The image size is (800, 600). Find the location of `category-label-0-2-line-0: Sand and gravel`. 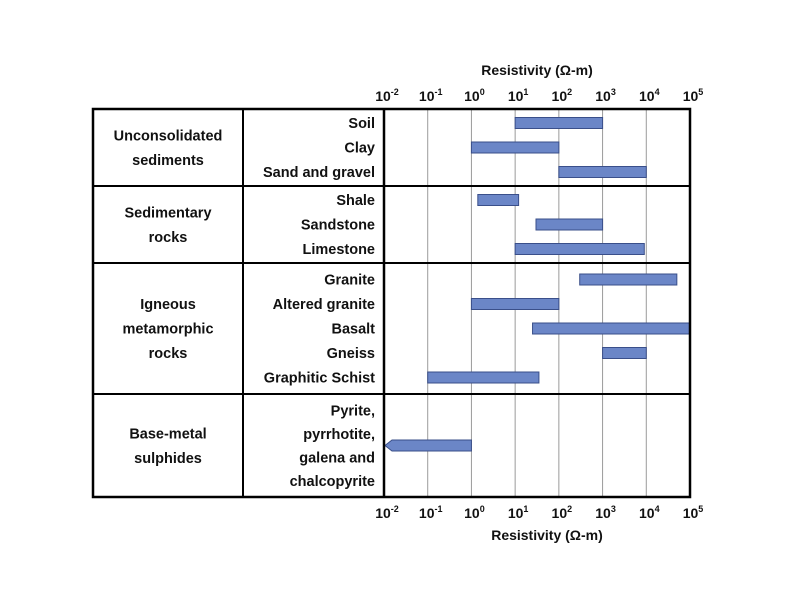

category-label-0-2-line-0: Sand and gravel is located at coordinates (319, 173).